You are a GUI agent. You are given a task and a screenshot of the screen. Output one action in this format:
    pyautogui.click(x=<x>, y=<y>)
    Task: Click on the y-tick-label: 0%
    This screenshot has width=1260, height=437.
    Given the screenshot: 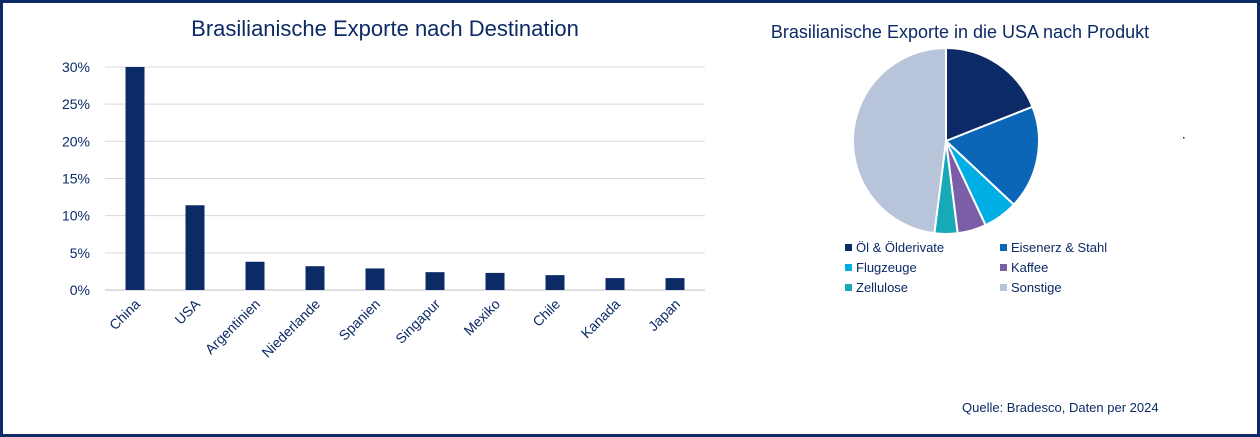 What is the action you would take?
    pyautogui.click(x=80, y=290)
    